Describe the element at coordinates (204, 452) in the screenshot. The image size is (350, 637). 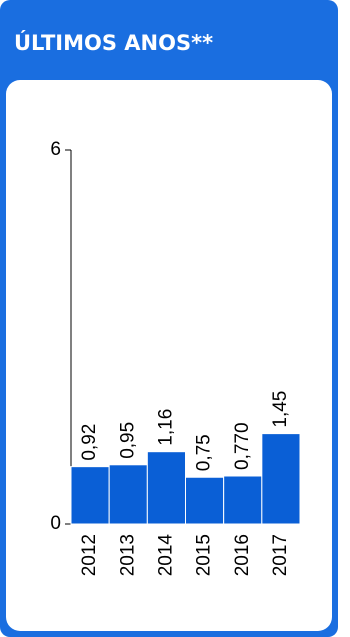
I see `value-label: 0,75` at that location.